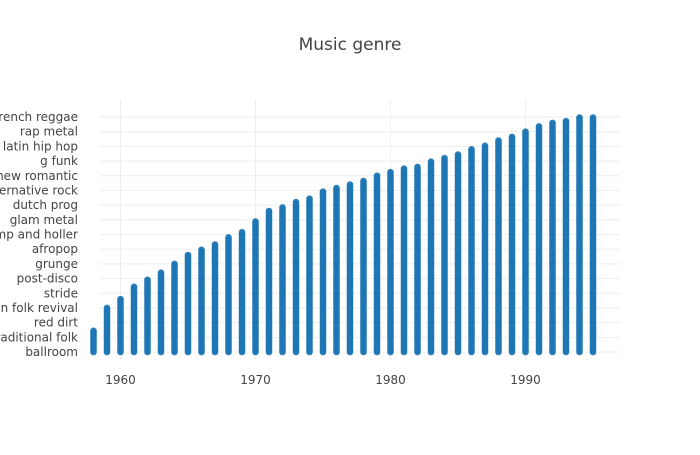 The width and height of the screenshot is (700, 455). I want to click on x-tick-label: 1970, so click(255, 380).